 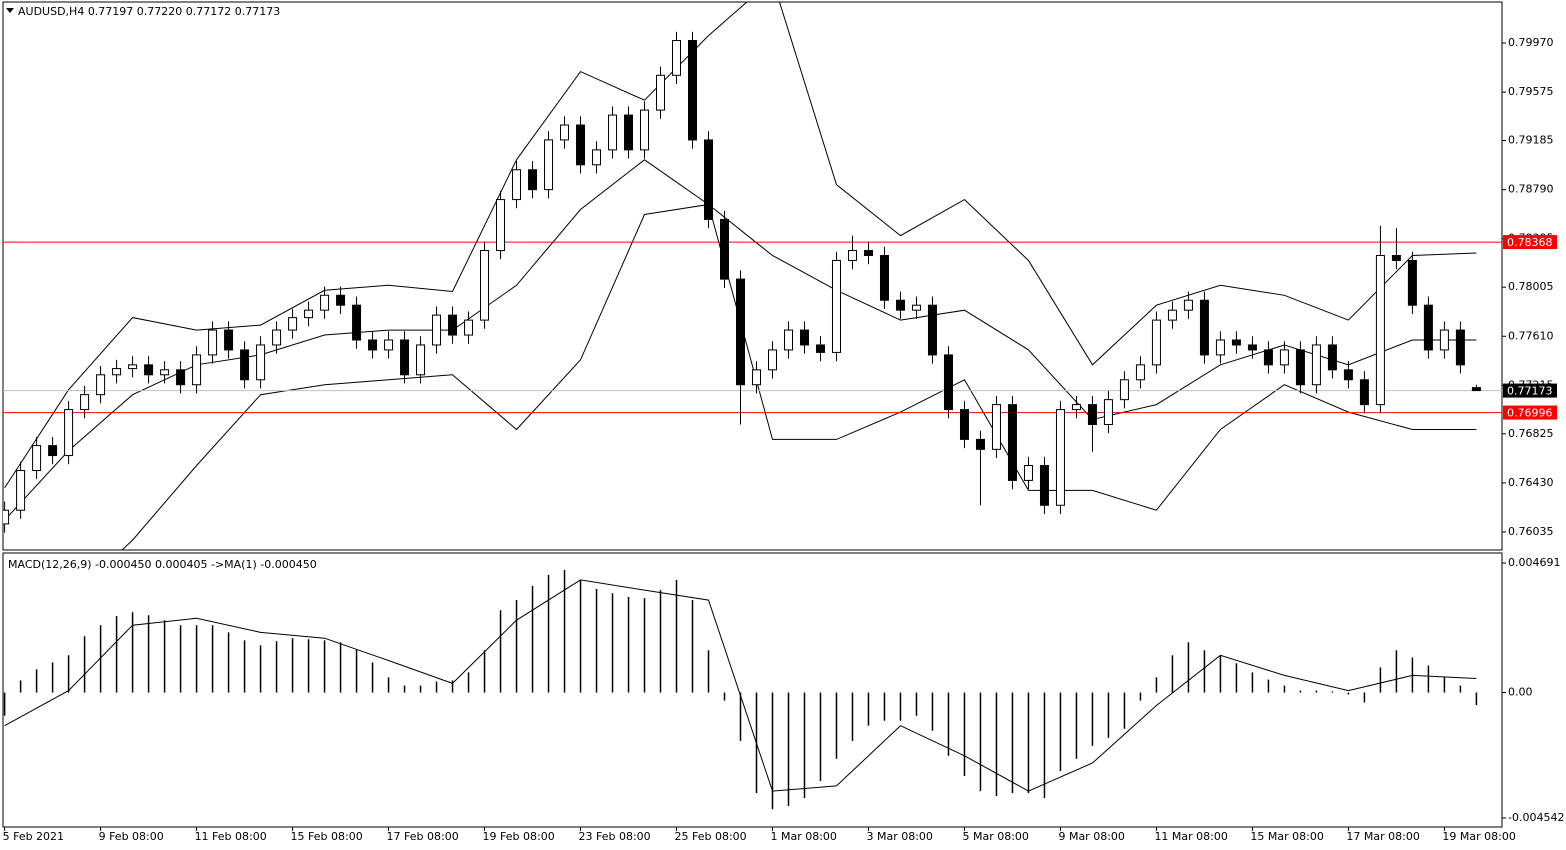 I want to click on y-tick-label: -0.004542, so click(x=1536, y=817).